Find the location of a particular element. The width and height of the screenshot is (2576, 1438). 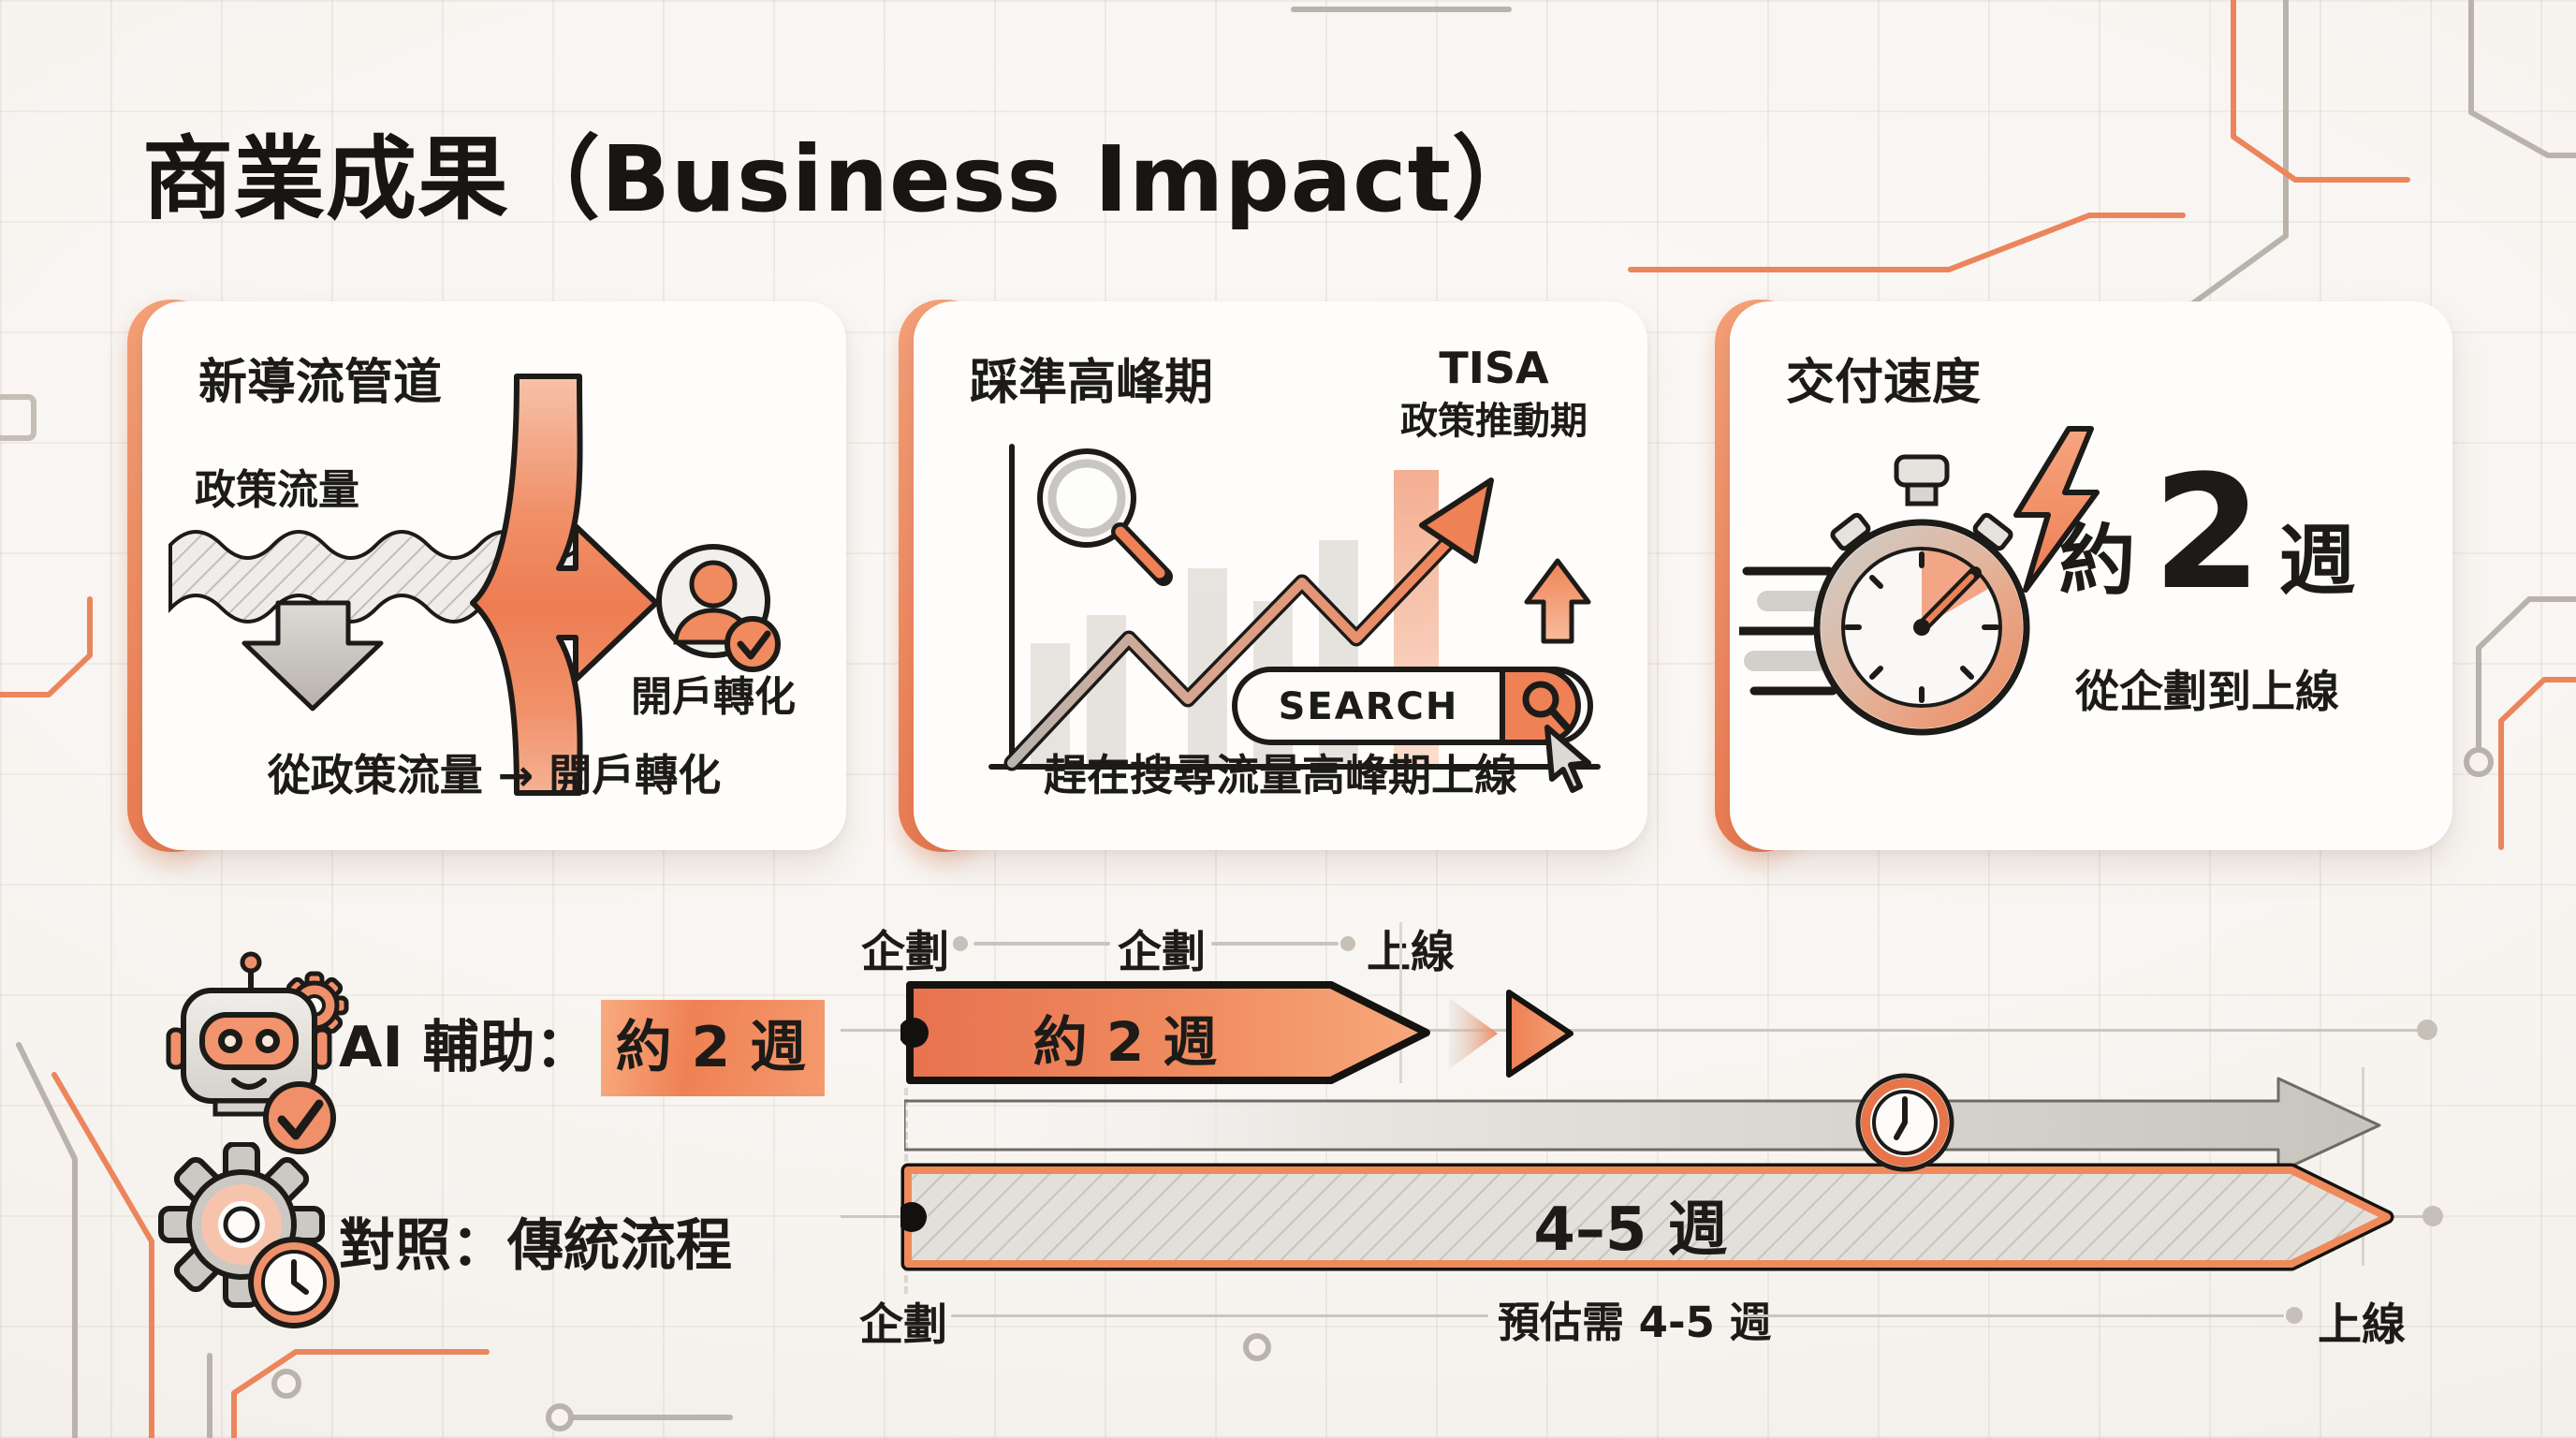

ai-banner-label: 約 2 週 is located at coordinates (1125, 1042).